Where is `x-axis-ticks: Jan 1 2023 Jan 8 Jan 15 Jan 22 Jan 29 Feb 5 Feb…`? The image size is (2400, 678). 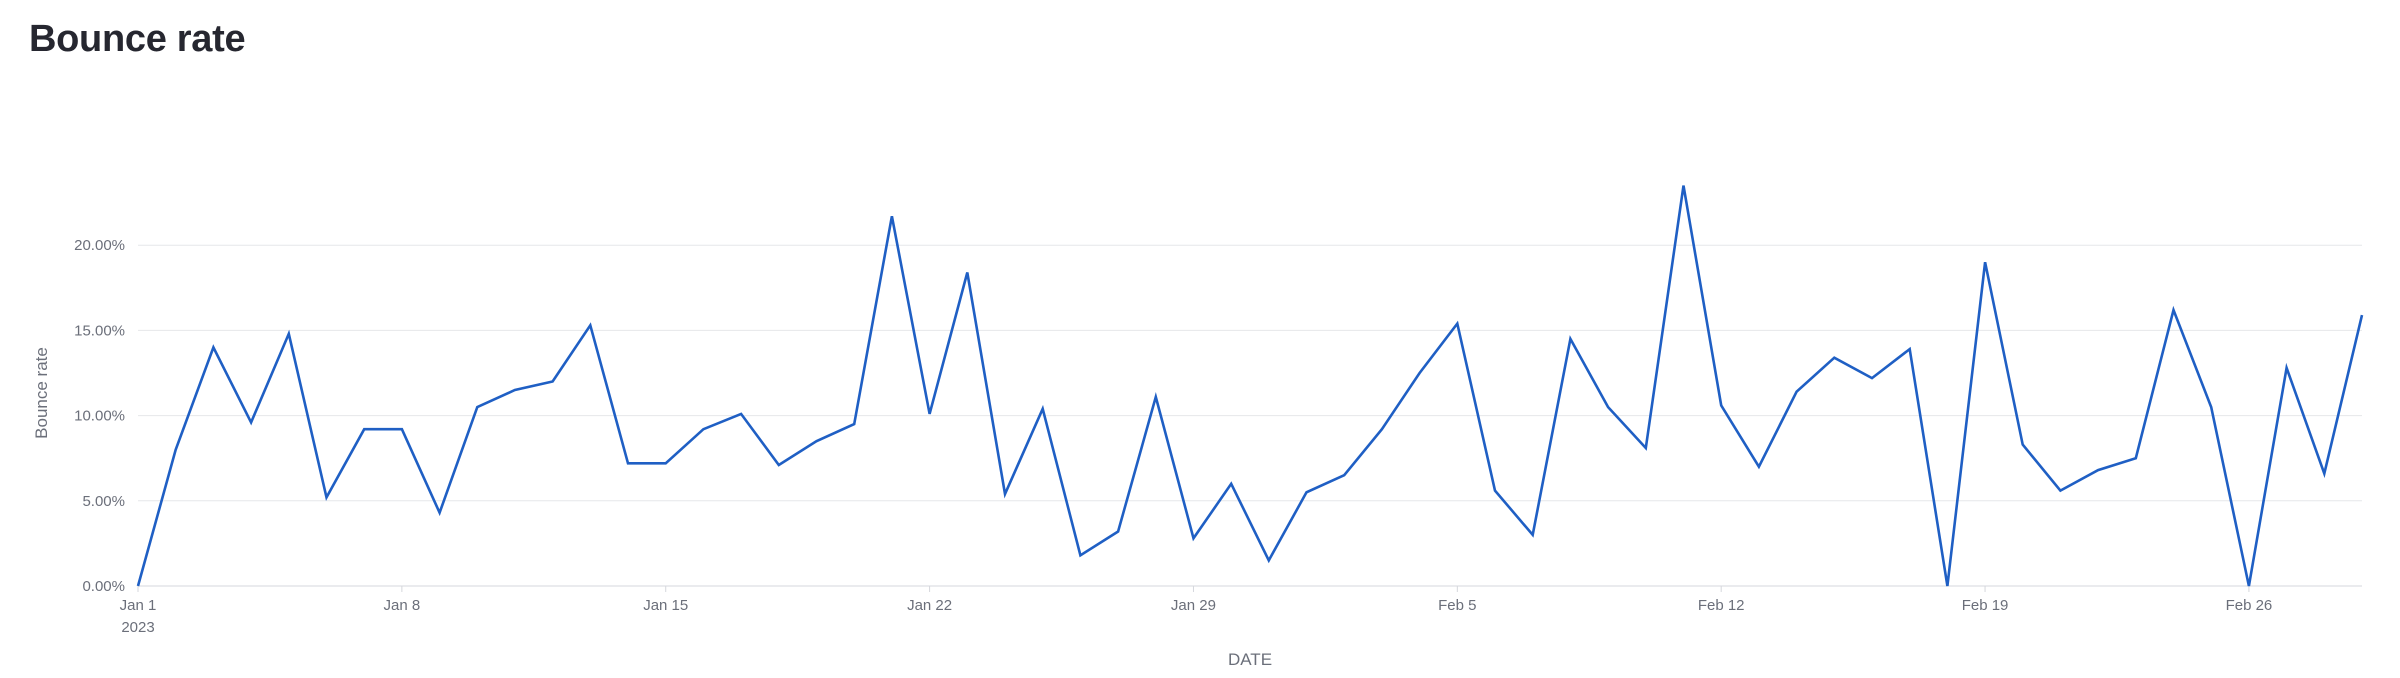 x-axis-ticks: Jan 1 2023 Jan 8 Jan 15 Jan 22 Jan 29 Feb 5 Feb… is located at coordinates (1196, 611).